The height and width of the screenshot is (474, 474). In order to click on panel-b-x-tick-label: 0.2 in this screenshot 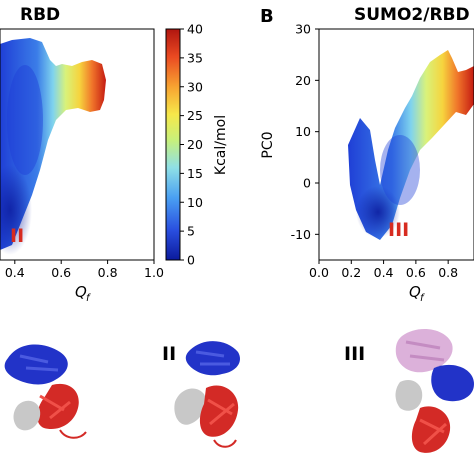, I will do `click(351, 272)`.